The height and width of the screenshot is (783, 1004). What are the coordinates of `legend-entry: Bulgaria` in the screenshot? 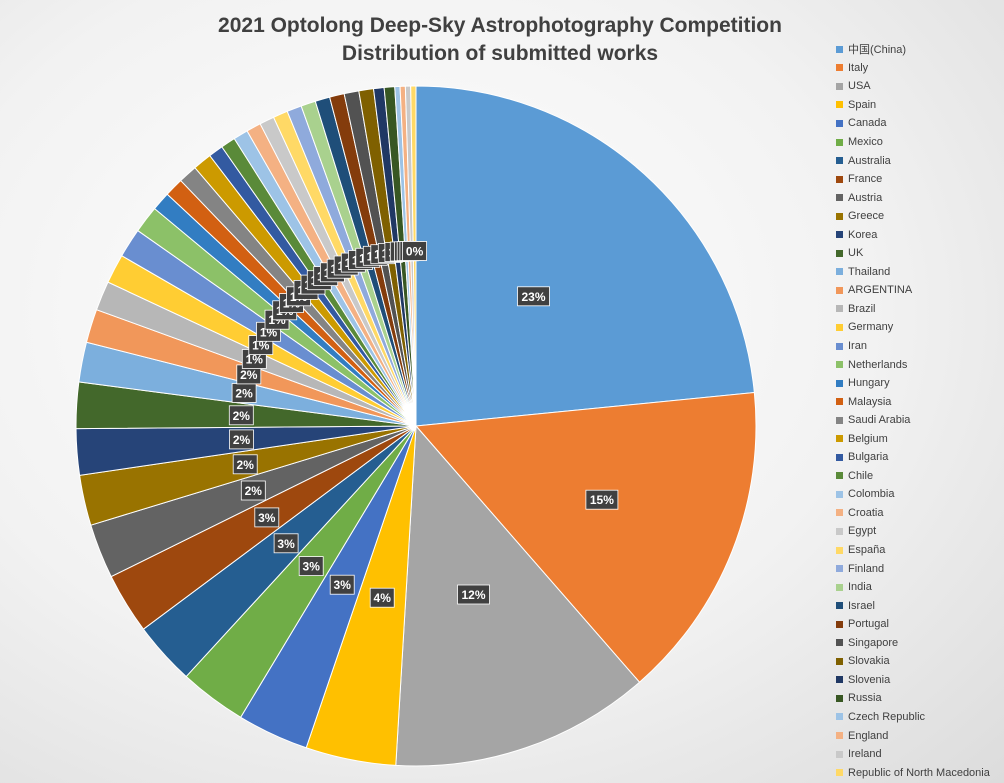 It's located at (920, 457).